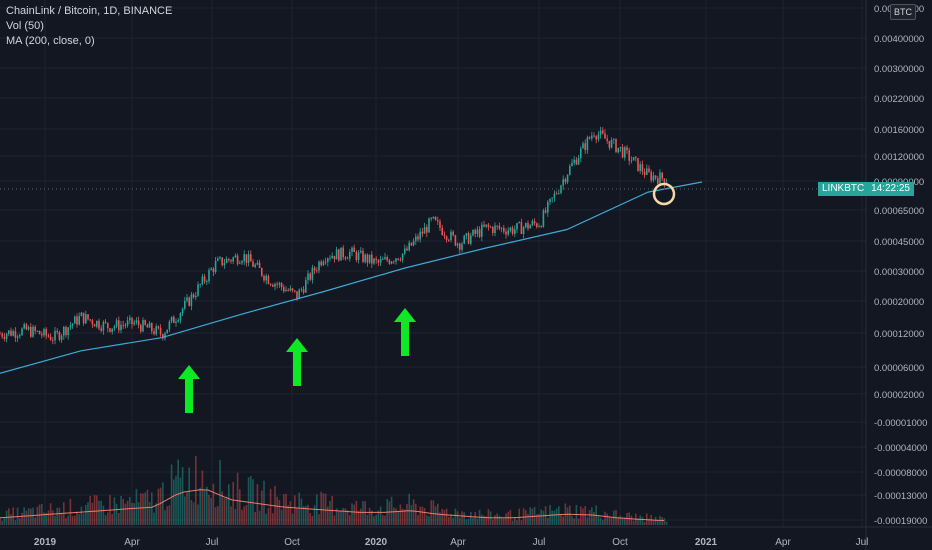 This screenshot has width=932, height=550. What do you see at coordinates (405, 332) in the screenshot?
I see `green-up-arrow` at bounding box center [405, 332].